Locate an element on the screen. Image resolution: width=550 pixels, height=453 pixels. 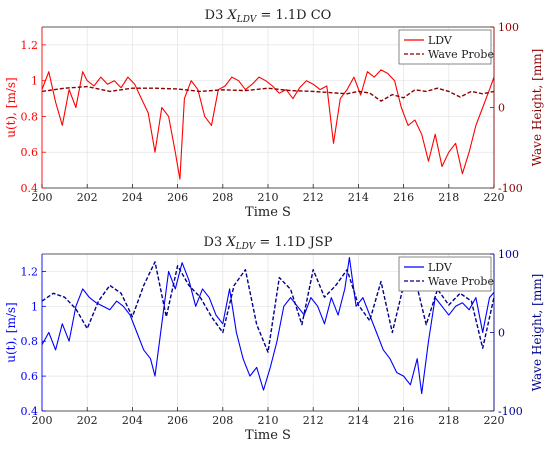
series-line-wave-probe is located at coordinates (268, 93).